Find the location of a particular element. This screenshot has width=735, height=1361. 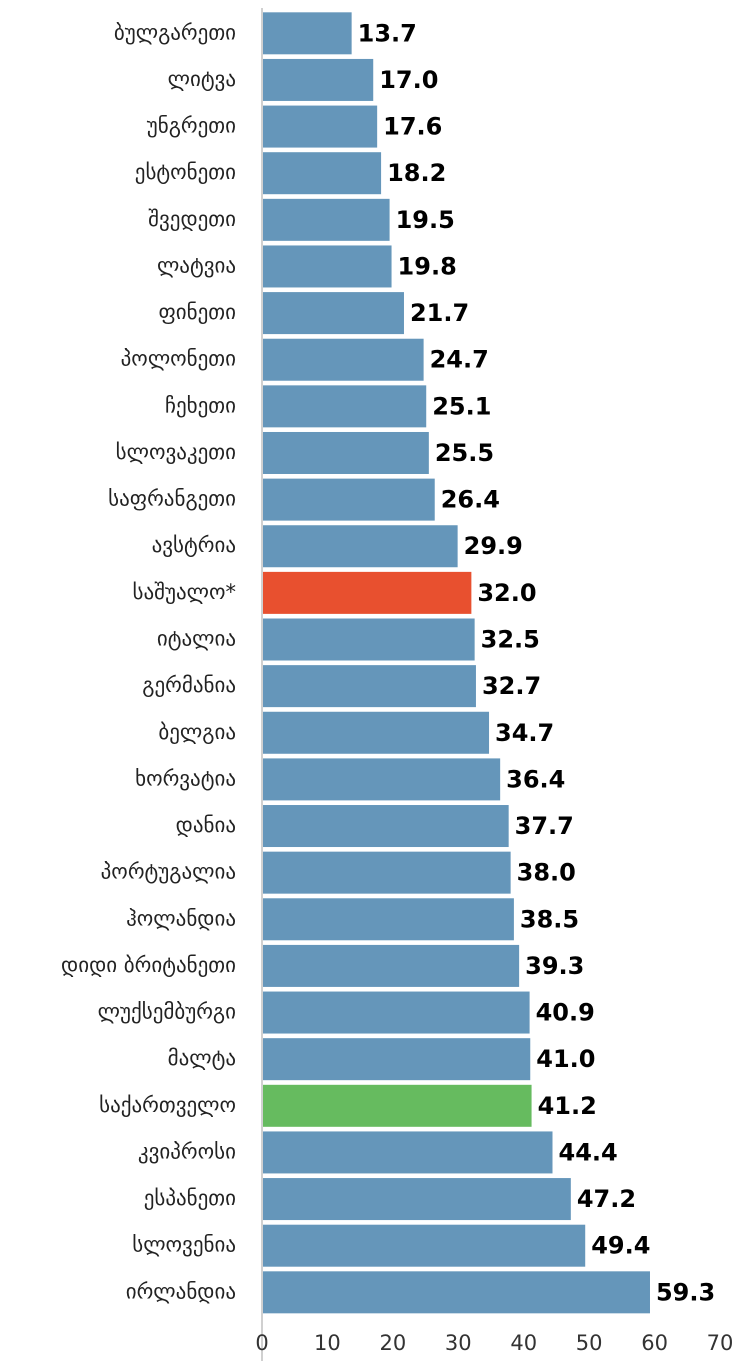

x-tick-label: 30 is located at coordinates (458, 1343).